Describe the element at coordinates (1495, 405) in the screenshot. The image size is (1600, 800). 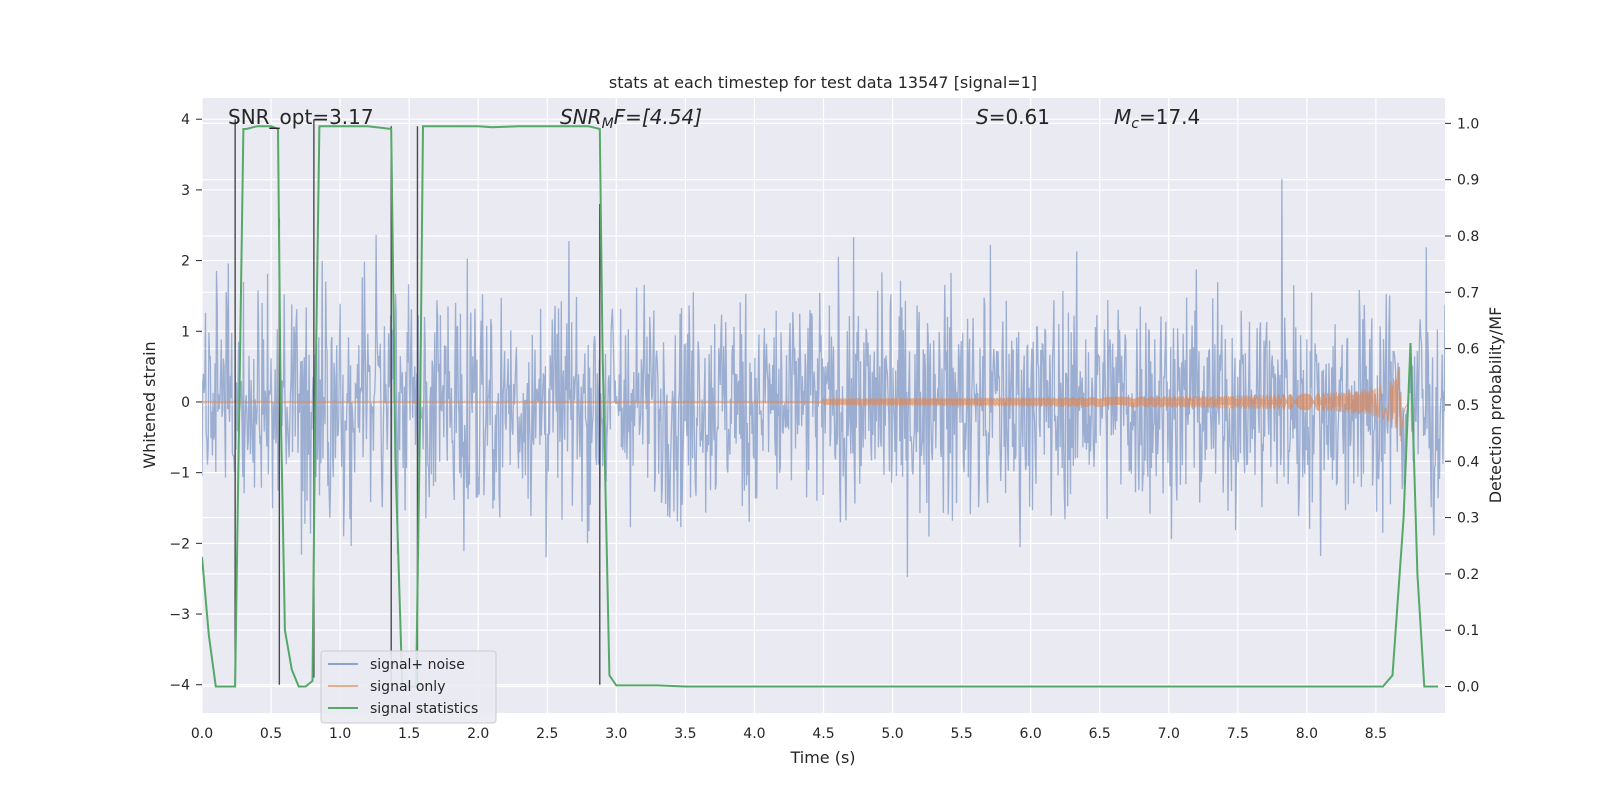
I see `y-right-axis-label: Detection probability/MF` at that location.